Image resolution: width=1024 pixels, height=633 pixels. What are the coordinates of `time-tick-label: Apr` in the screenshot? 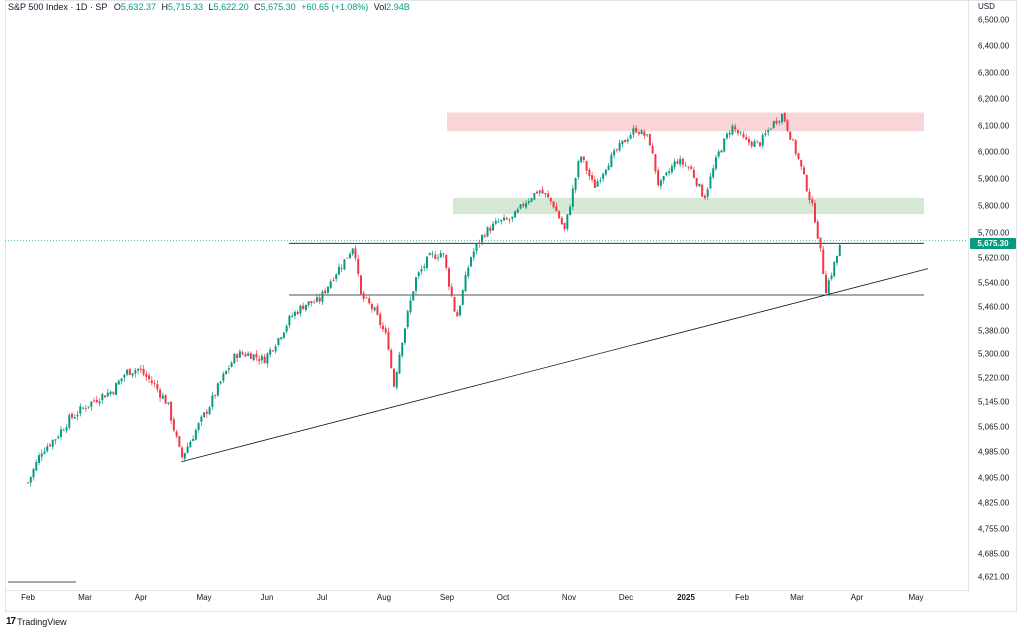 It's located at (141, 597).